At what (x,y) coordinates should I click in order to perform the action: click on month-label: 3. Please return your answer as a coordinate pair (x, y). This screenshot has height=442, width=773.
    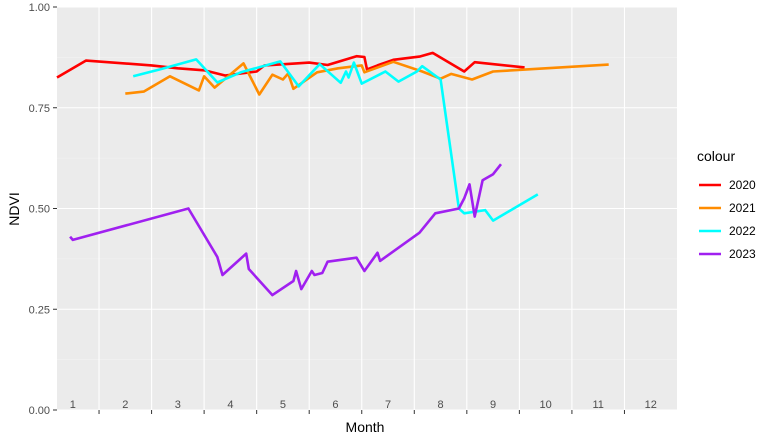
    Looking at the image, I should click on (178, 405).